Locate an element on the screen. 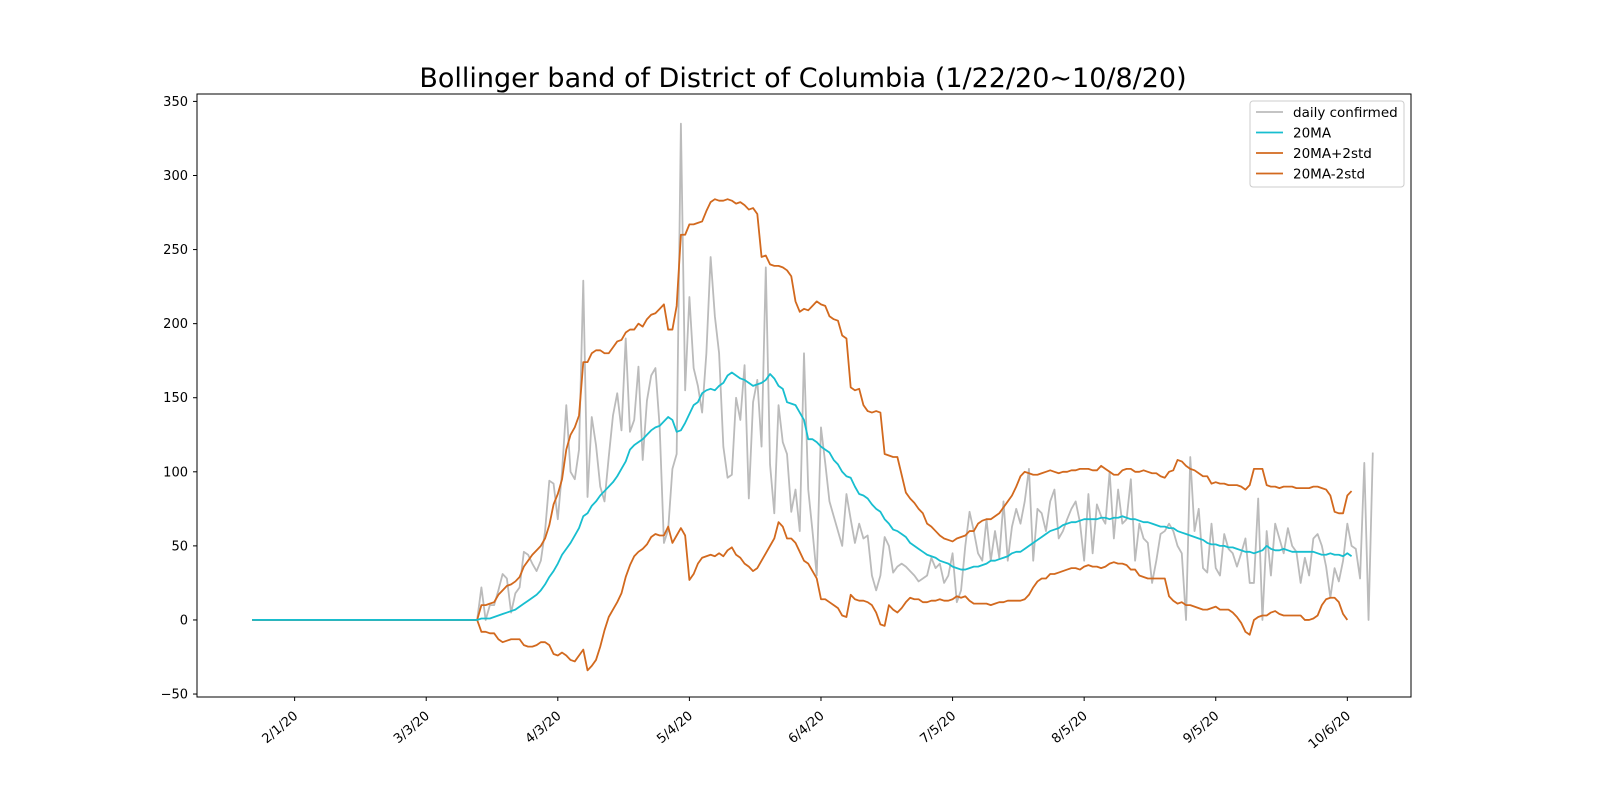  y-tick-label: 250 is located at coordinates (175, 250).